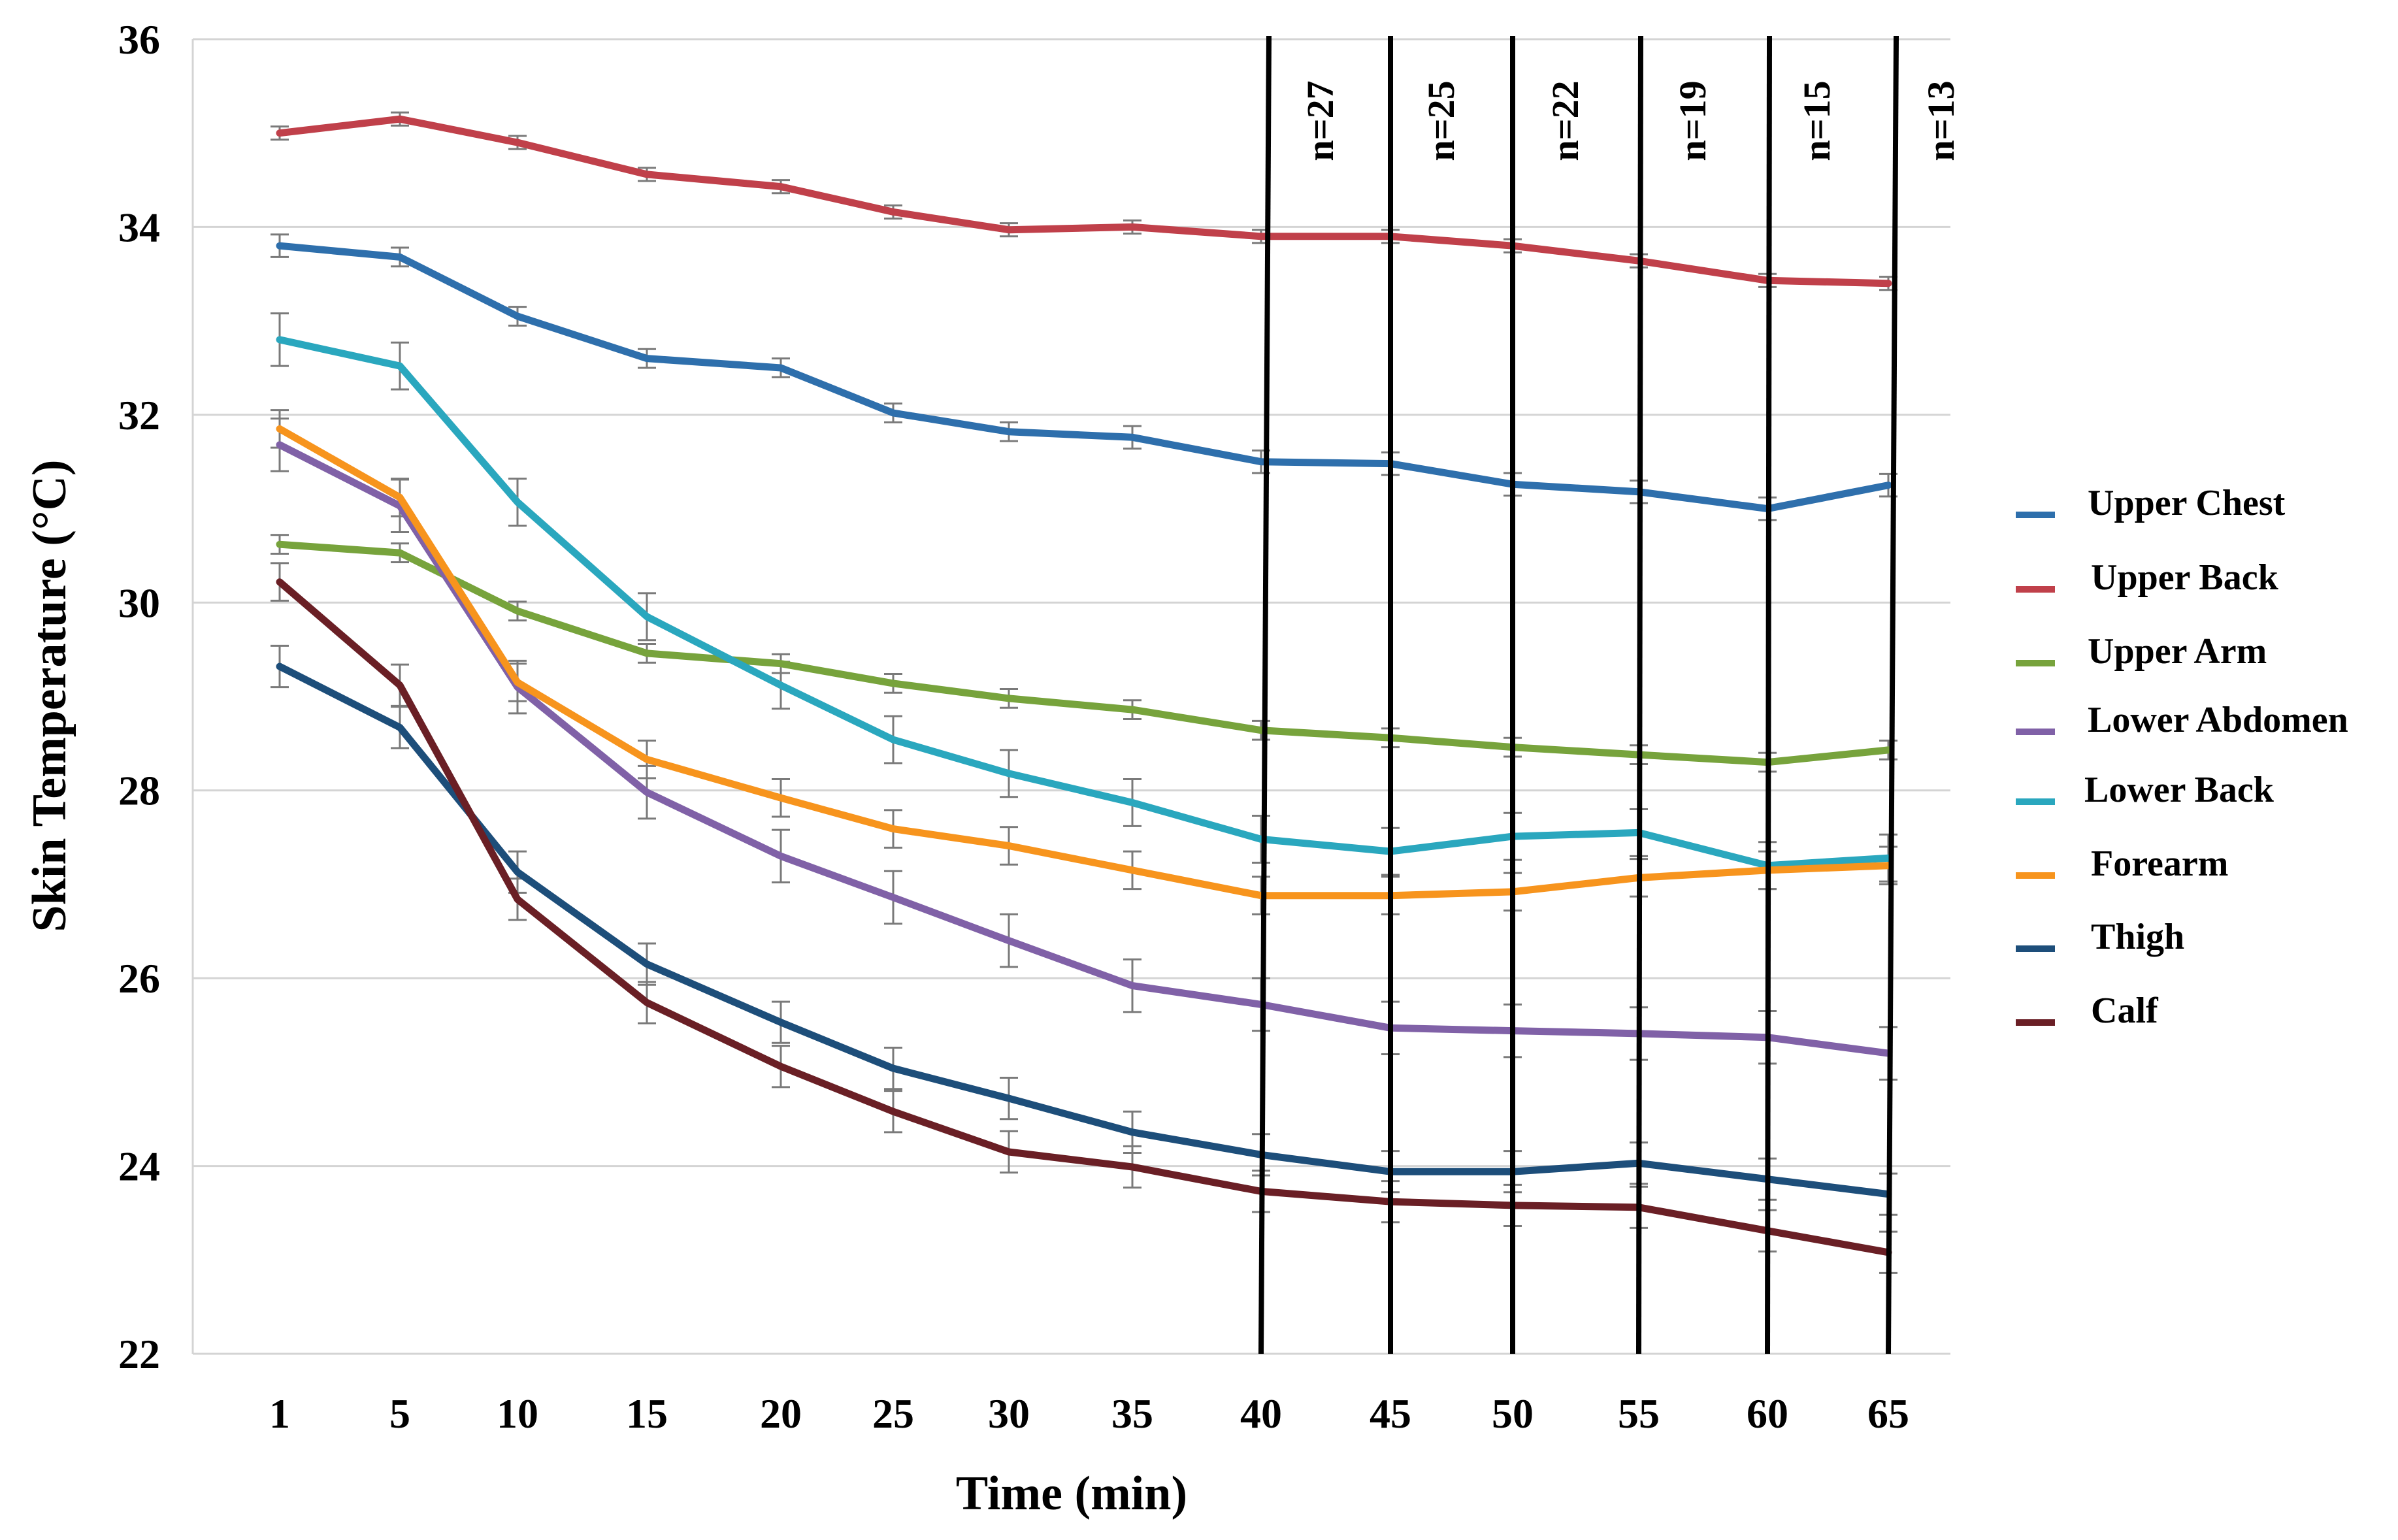 Image resolution: width=2398 pixels, height=1540 pixels. What do you see at coordinates (1009, 1413) in the screenshot?
I see `x-tick-label: 30` at bounding box center [1009, 1413].